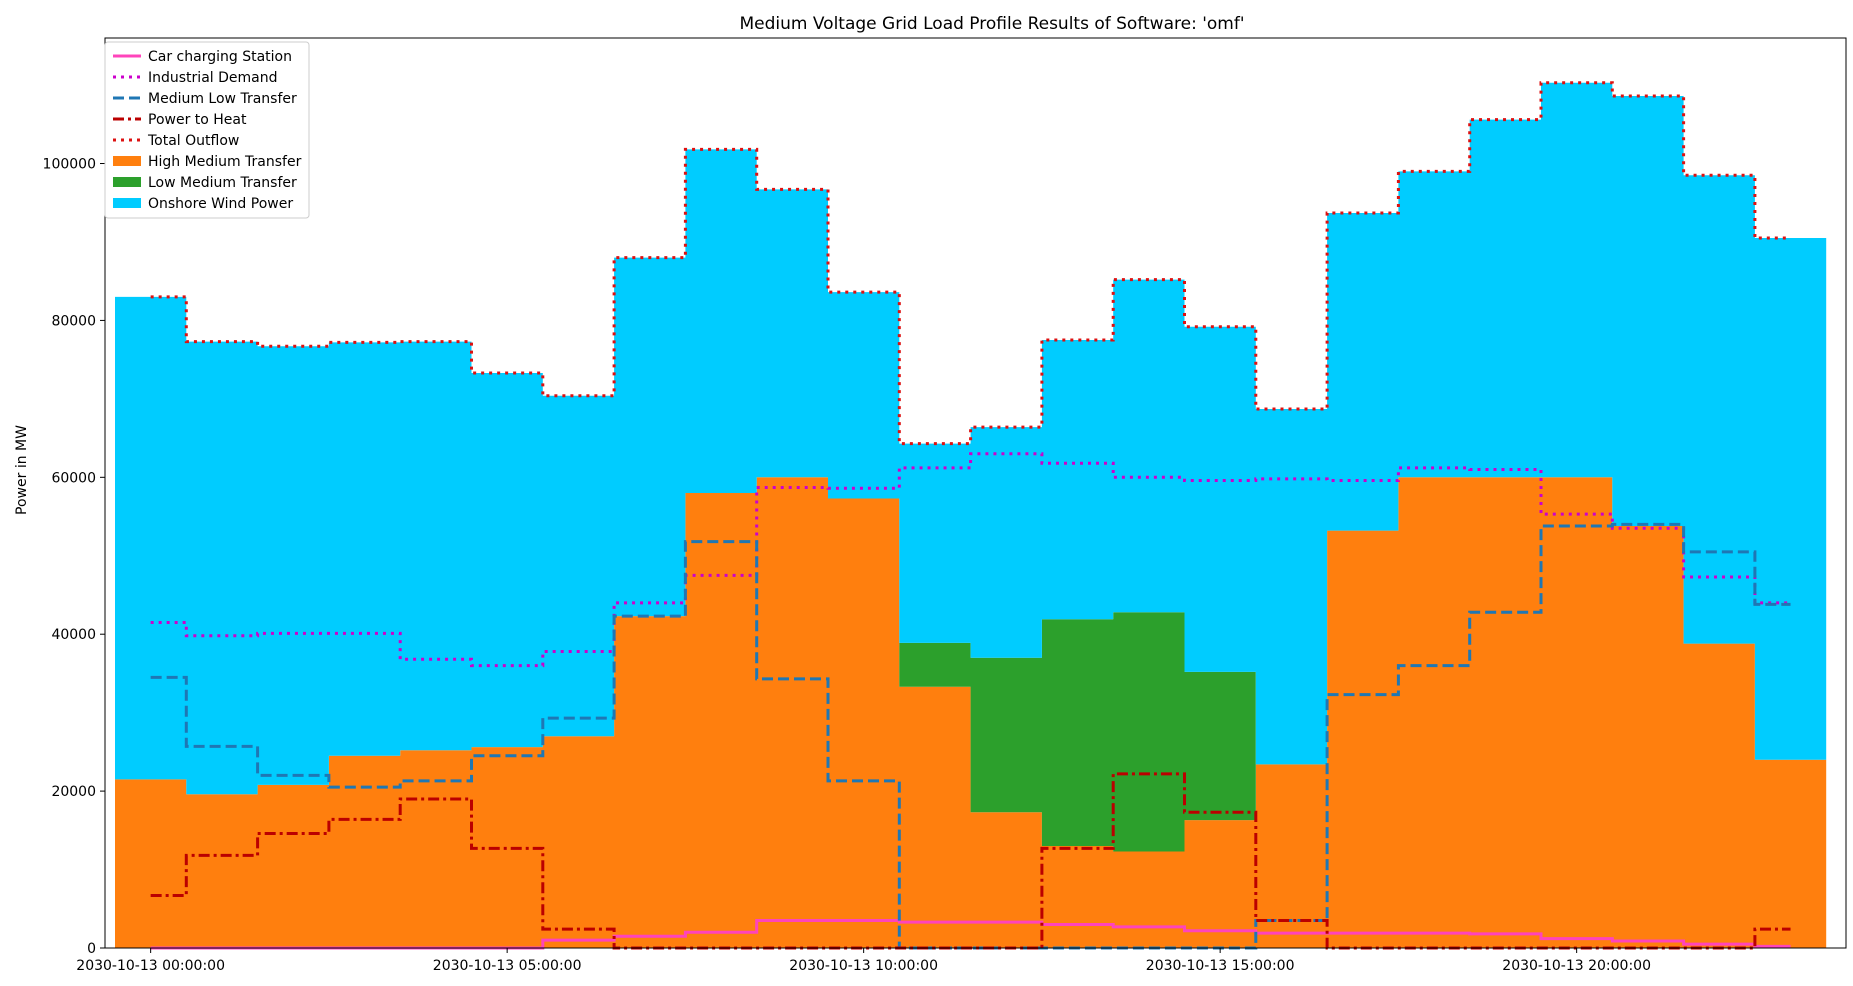  I want to click on y-tick-label: 0, so click(91, 949).